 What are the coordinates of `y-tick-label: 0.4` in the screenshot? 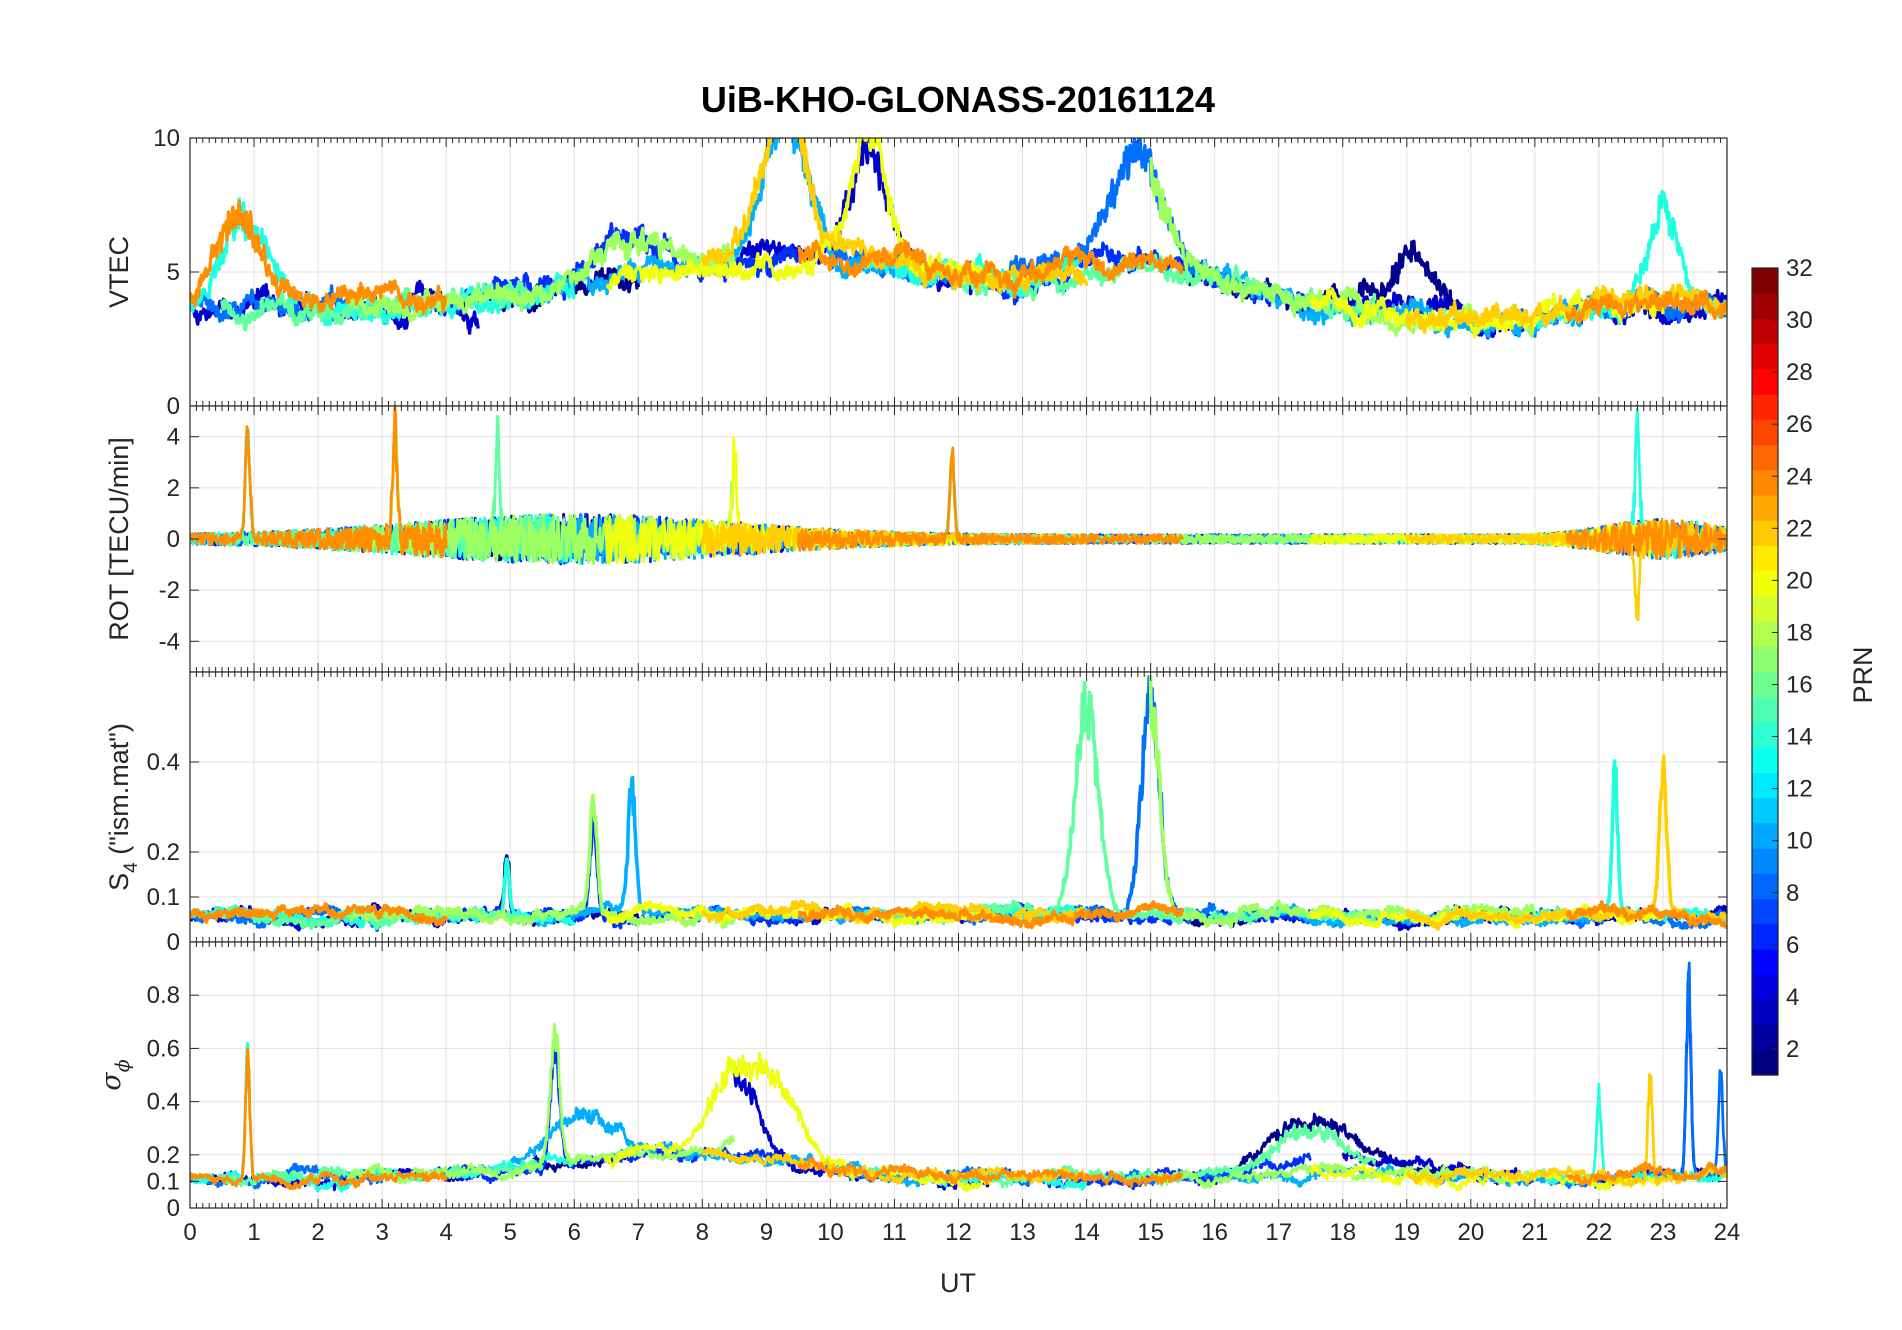 It's located at (163, 762).